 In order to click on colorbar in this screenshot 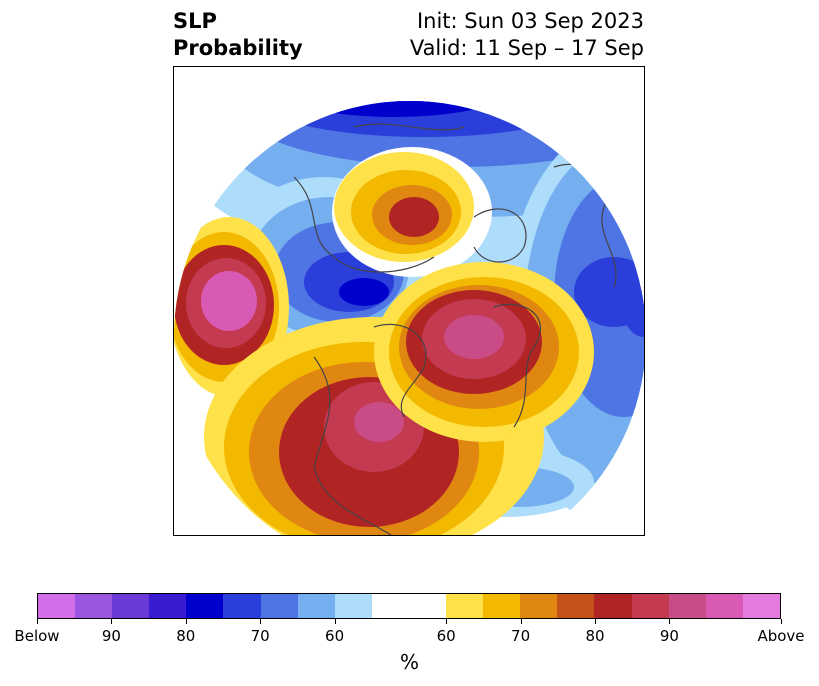, I will do `click(409, 606)`.